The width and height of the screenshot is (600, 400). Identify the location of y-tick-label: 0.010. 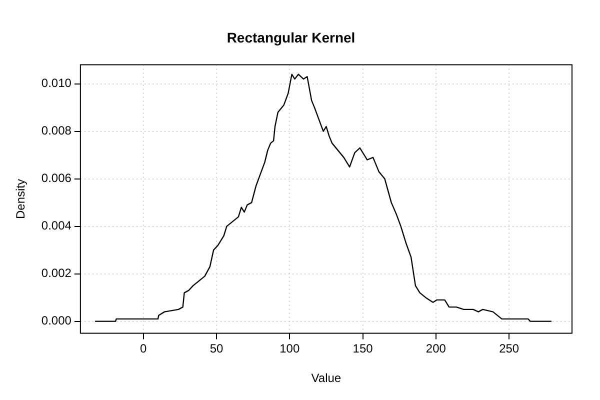
(56, 83).